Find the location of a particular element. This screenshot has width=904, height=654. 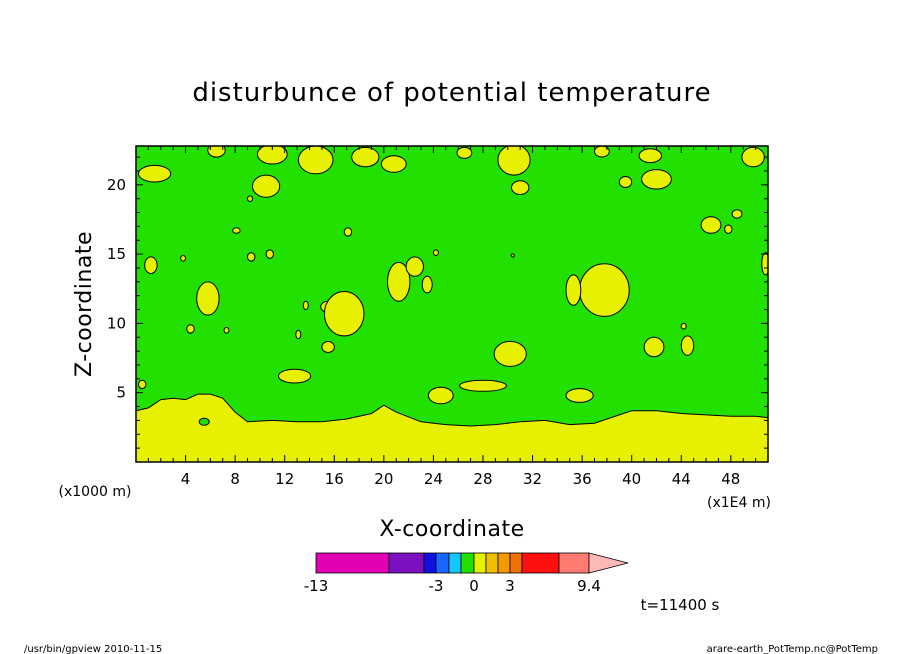

x-tick-label: 8 is located at coordinates (235, 479).